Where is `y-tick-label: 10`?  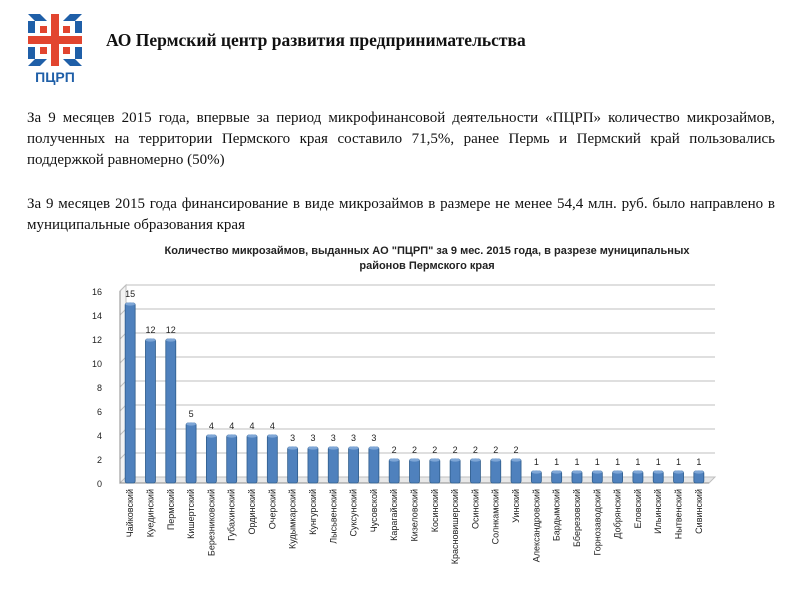
y-tick-label: 10 is located at coordinates (97, 364).